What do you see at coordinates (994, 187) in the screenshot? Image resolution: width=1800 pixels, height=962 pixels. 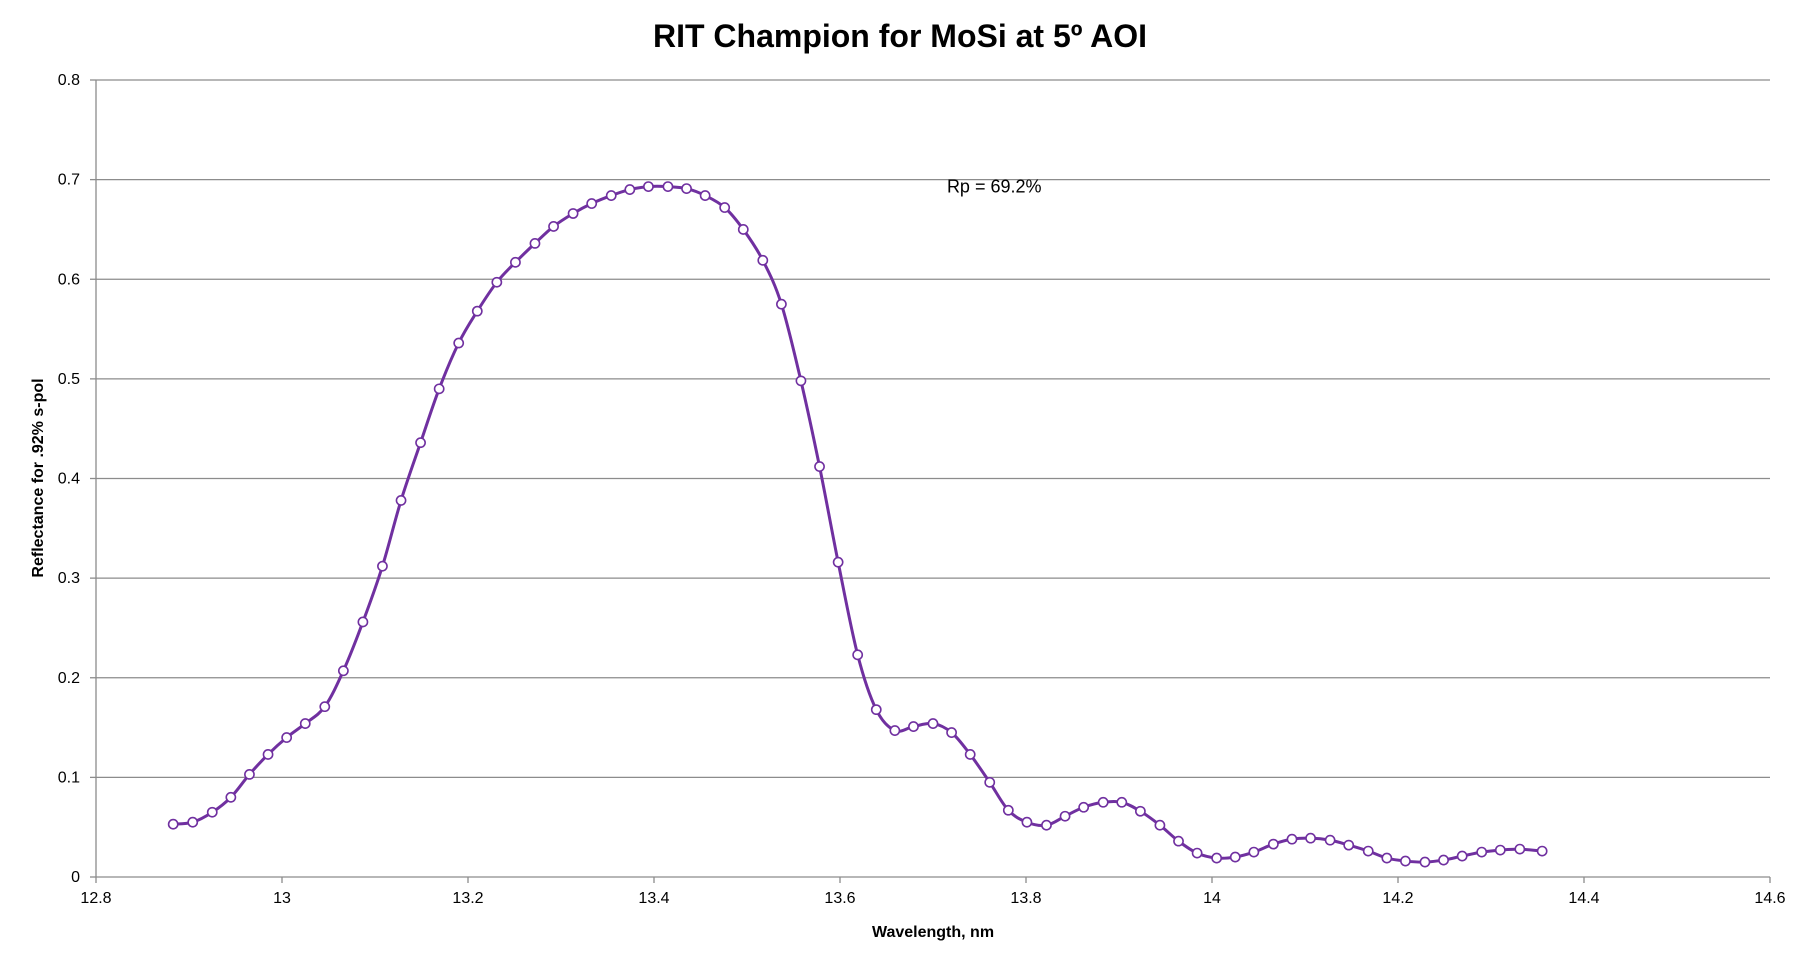 I see `peak-annotation: Rp = 69.2%` at bounding box center [994, 187].